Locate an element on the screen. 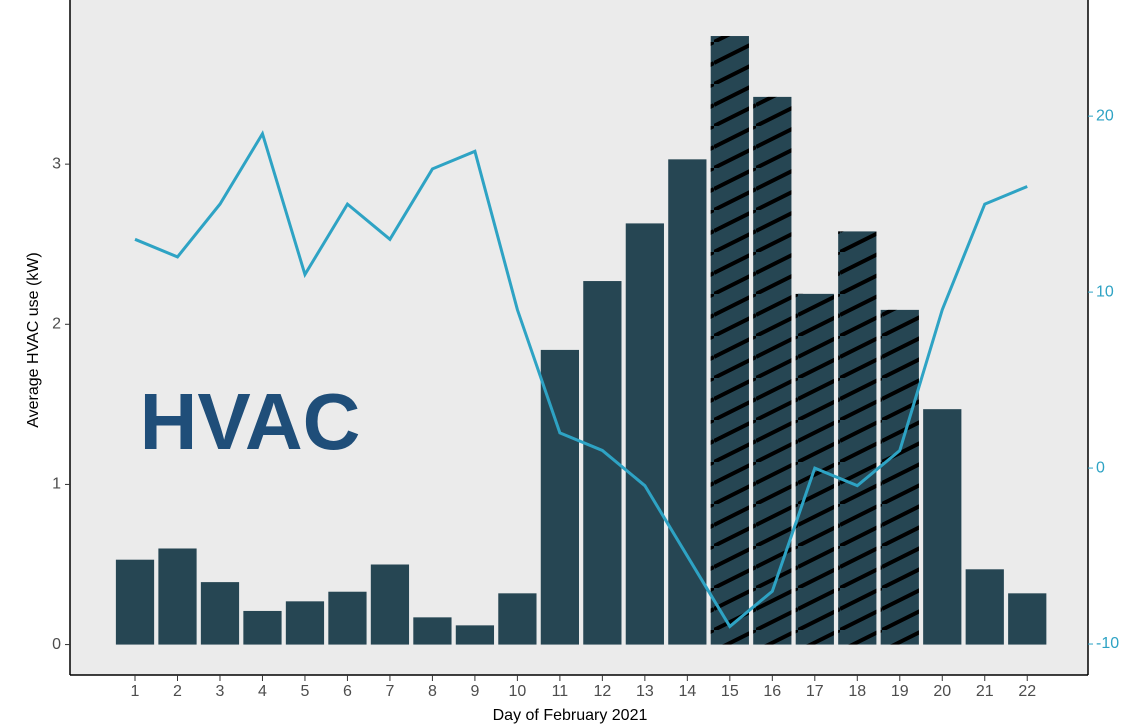 This screenshot has width=1142, height=728. x-tick-label: 19 is located at coordinates (900, 691).